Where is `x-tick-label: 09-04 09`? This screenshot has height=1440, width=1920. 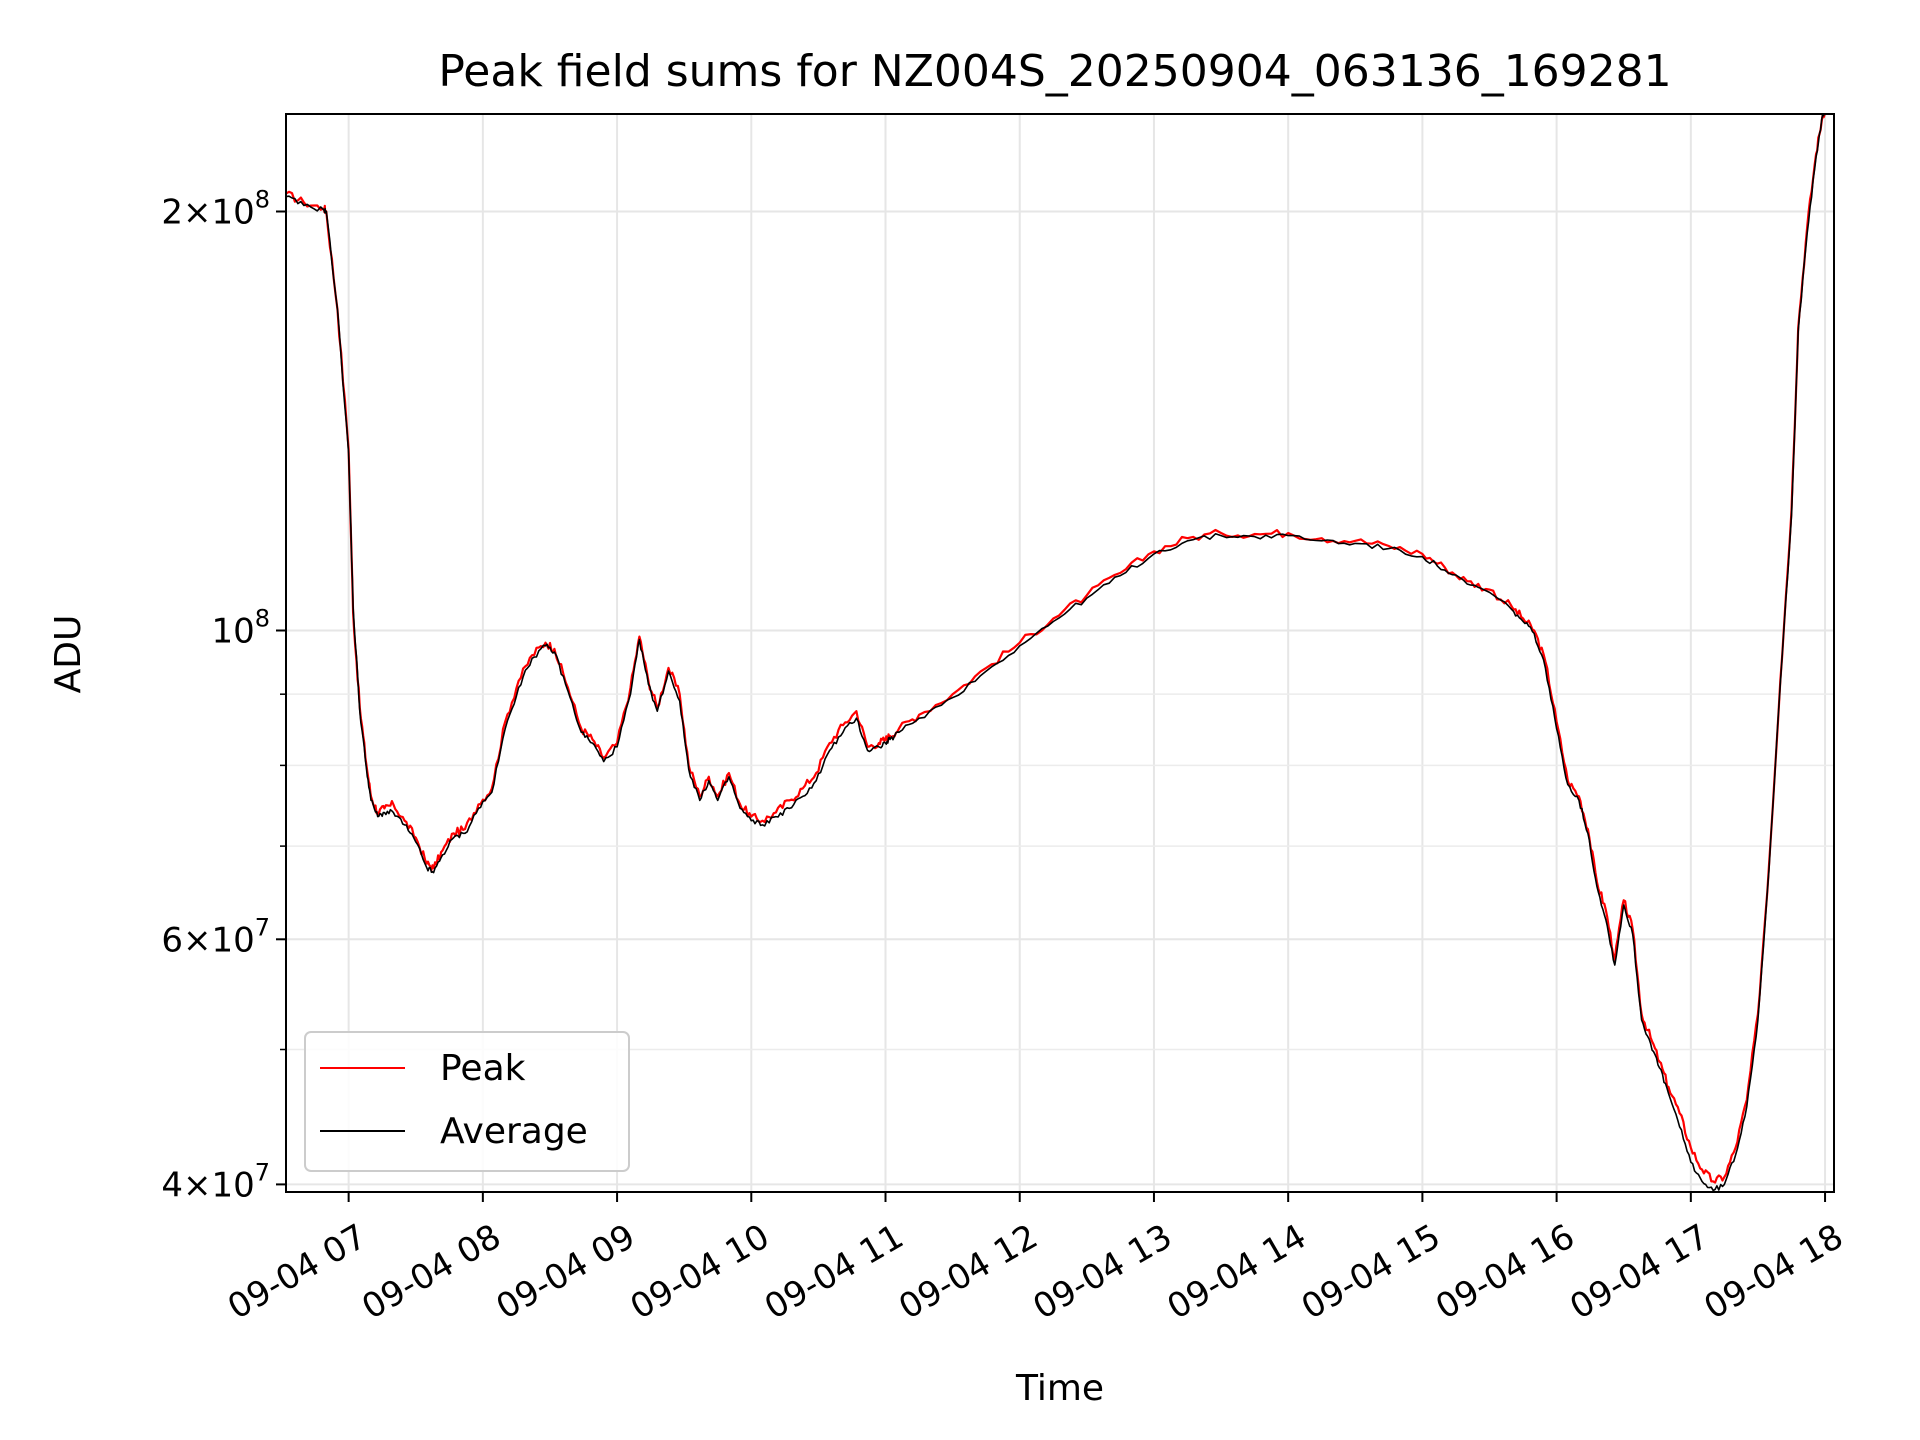
x-tick-label: 09-04 09 is located at coordinates (566, 1272).